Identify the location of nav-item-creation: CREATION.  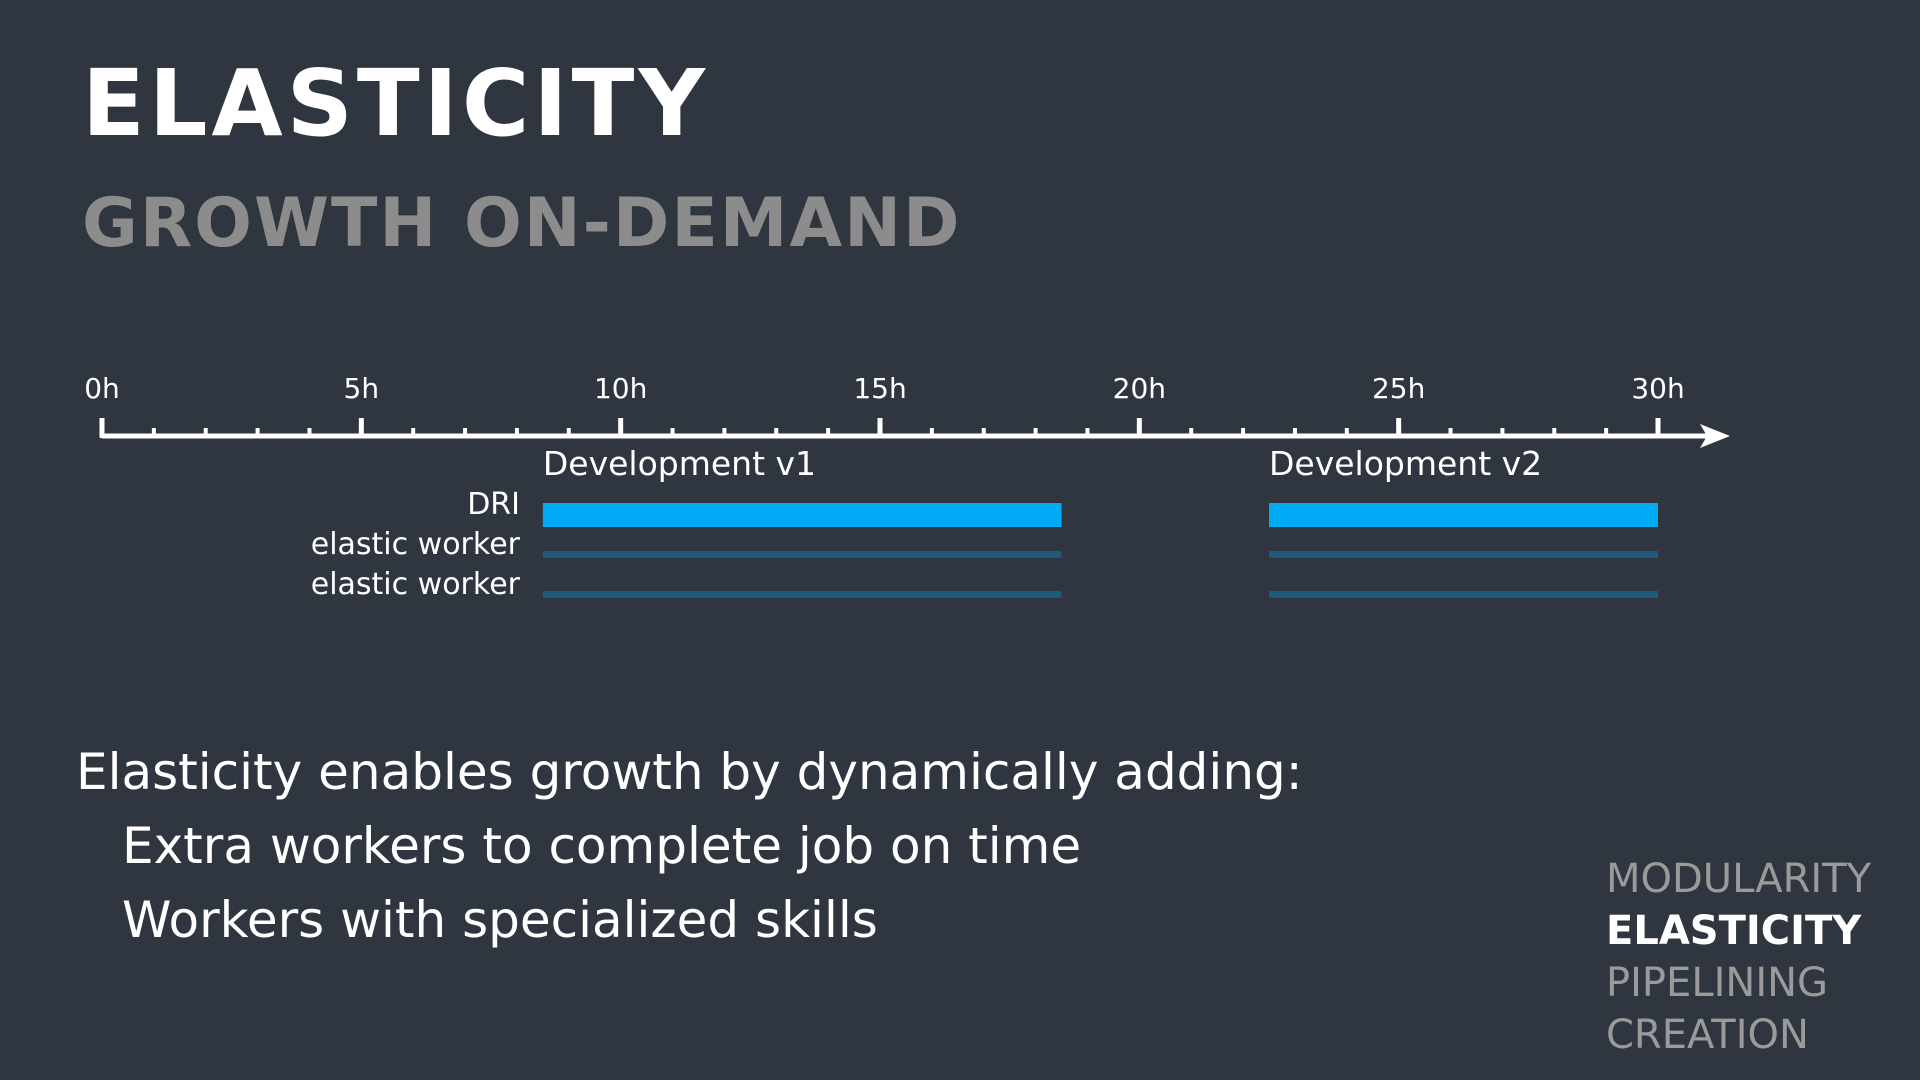
(1707, 1035).